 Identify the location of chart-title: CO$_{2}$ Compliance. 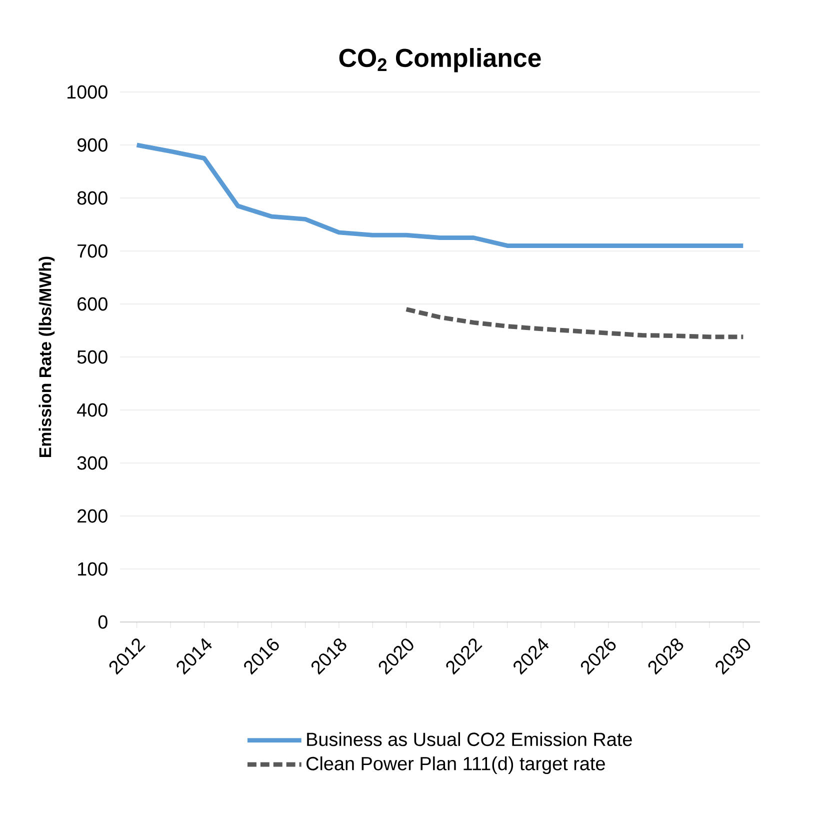
(440, 60).